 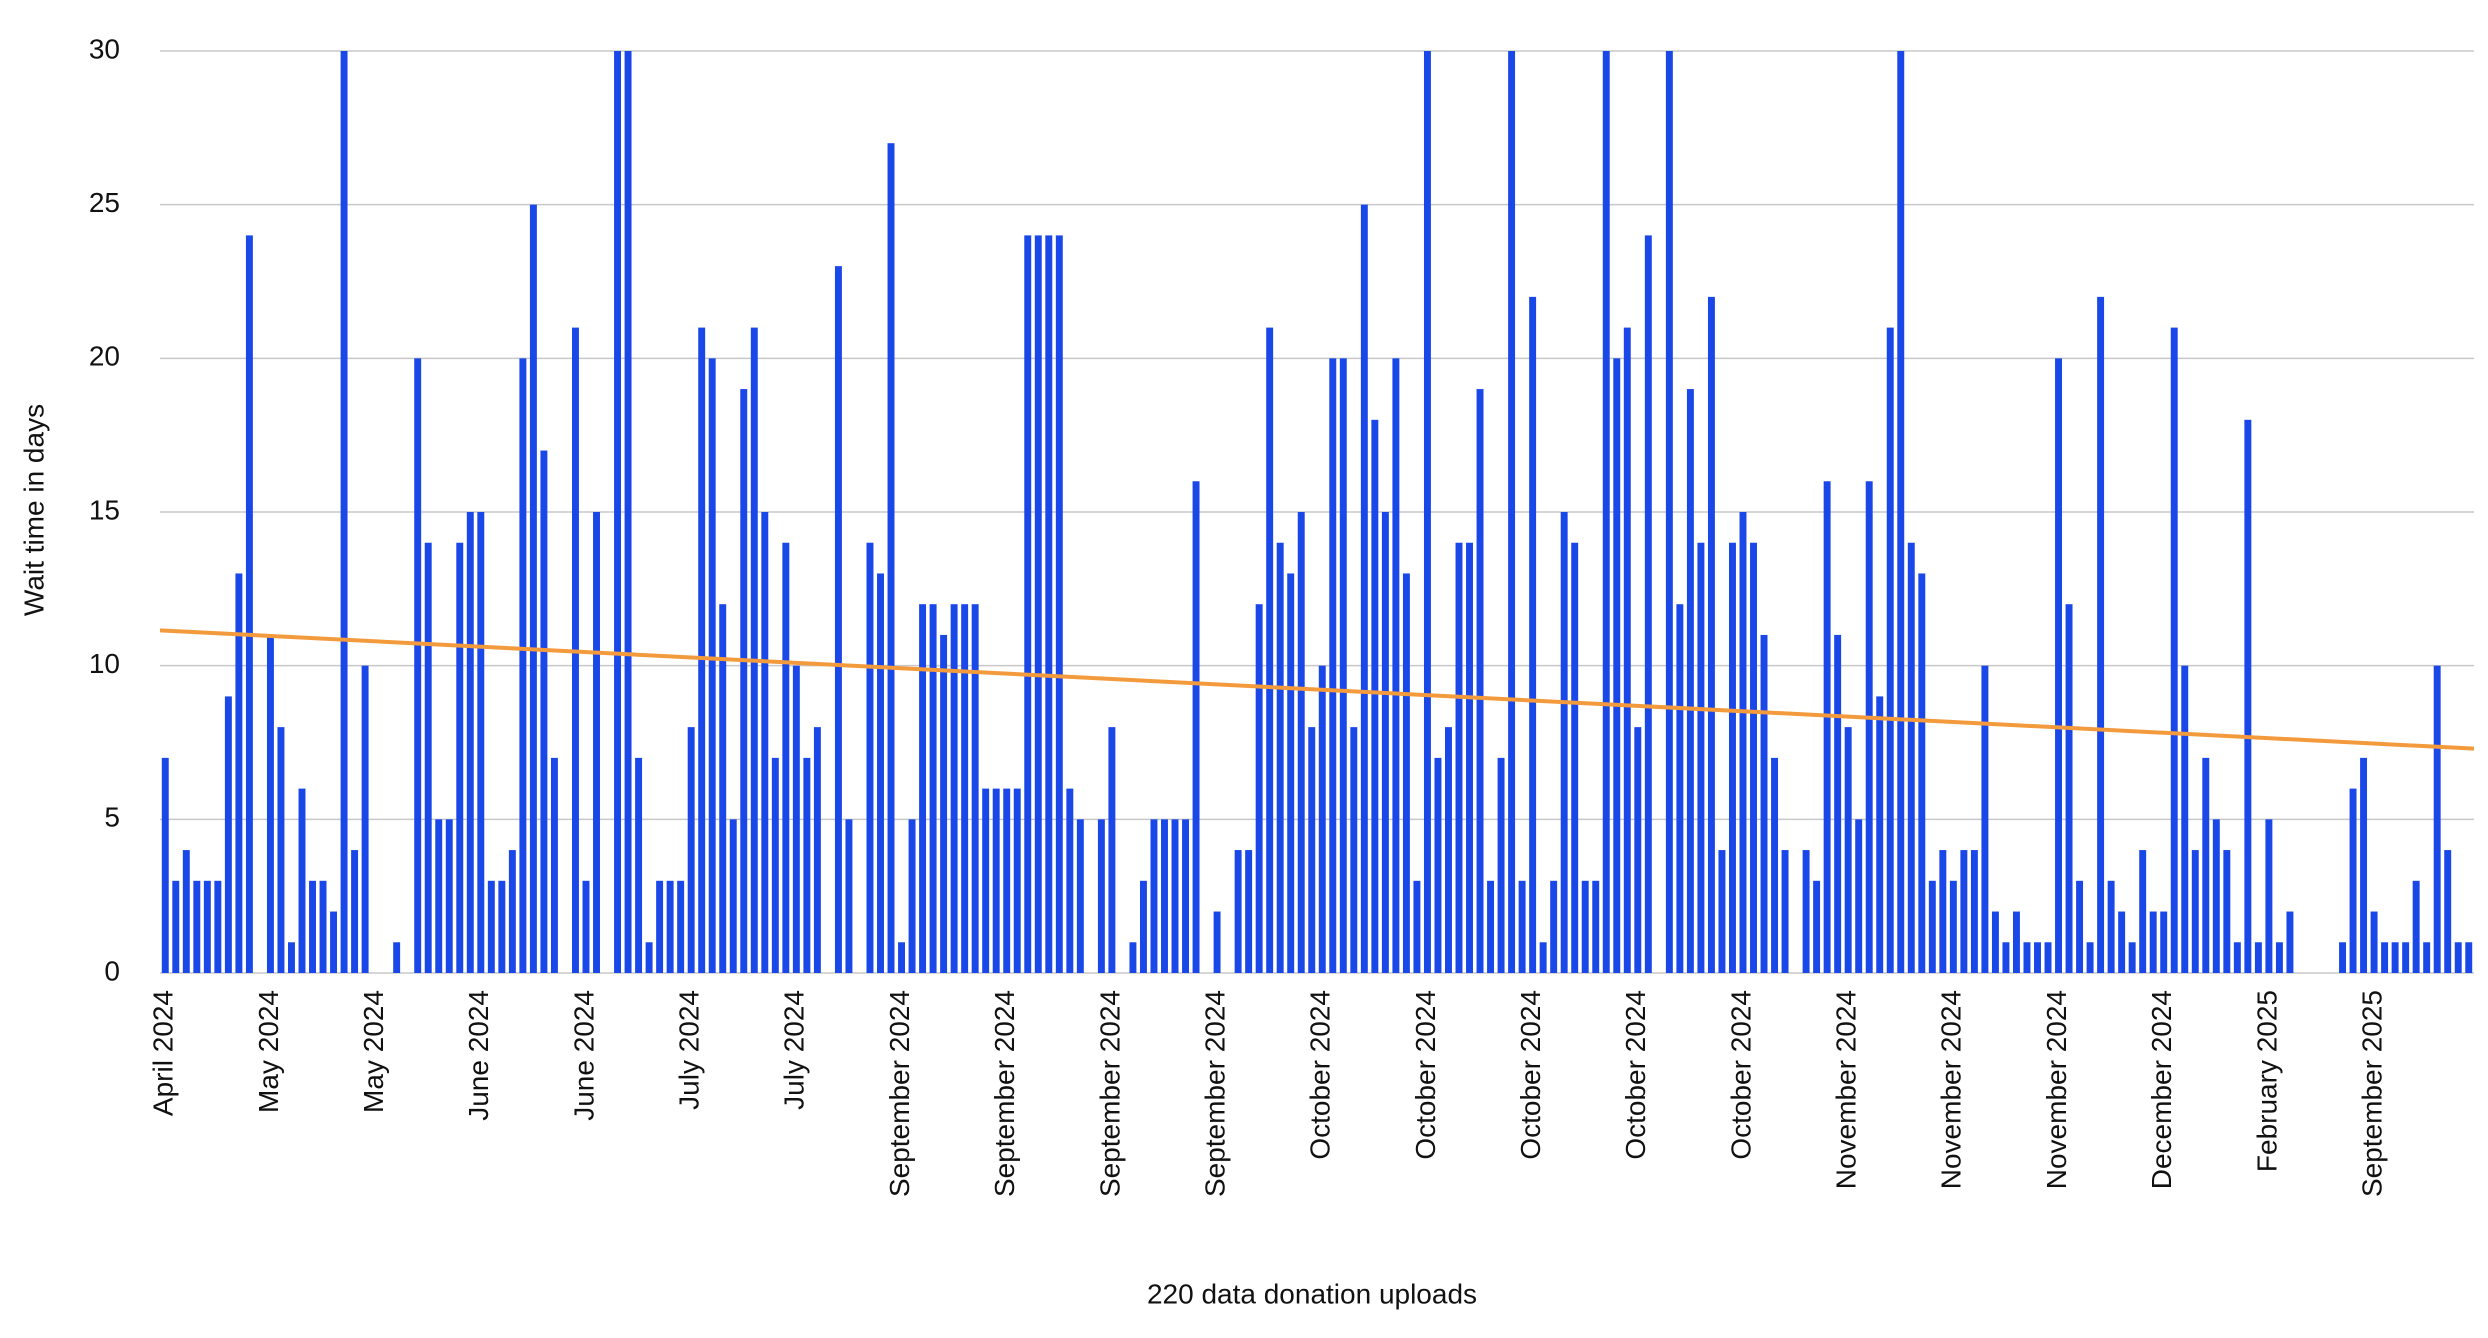 I want to click on x-tick-label: May 2024, so click(x=268, y=1051).